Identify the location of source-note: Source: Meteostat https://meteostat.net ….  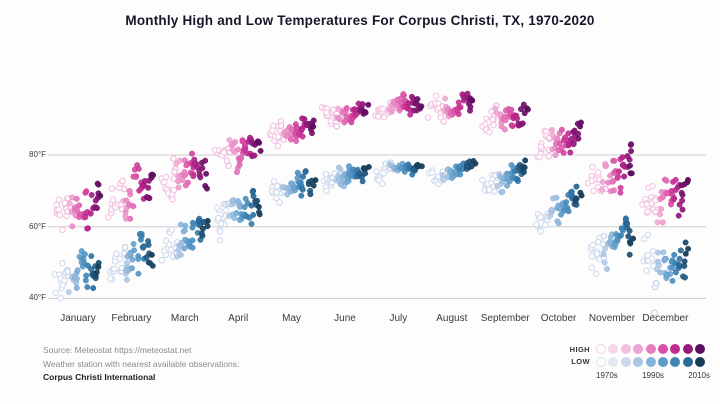
(141, 364).